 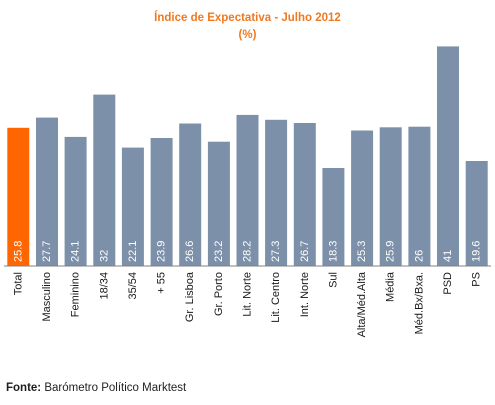 I want to click on data-label-13: 25.9, so click(x=391, y=251).